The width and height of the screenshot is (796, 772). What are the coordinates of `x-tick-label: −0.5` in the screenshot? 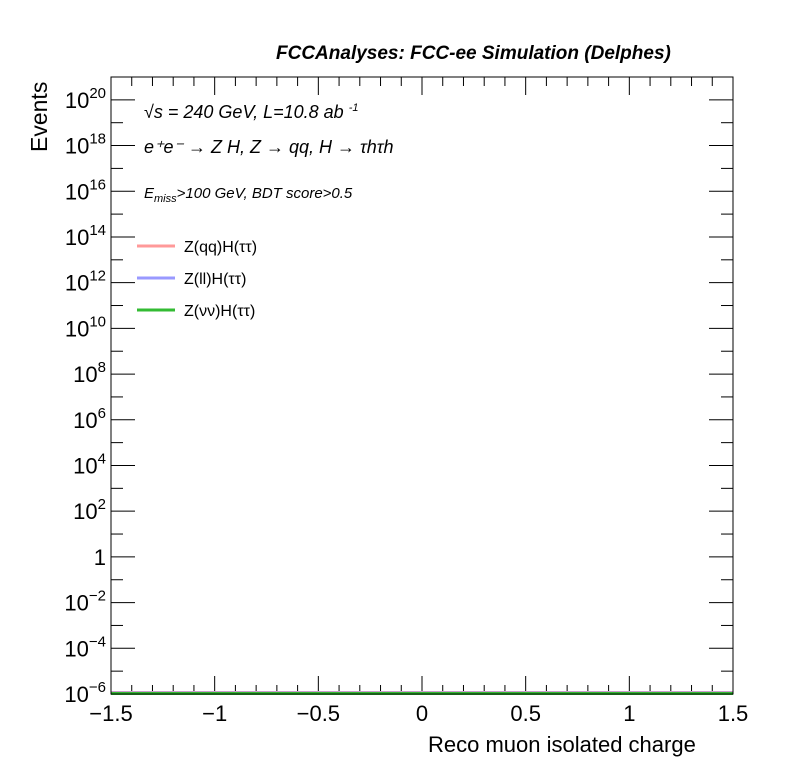 It's located at (318, 713).